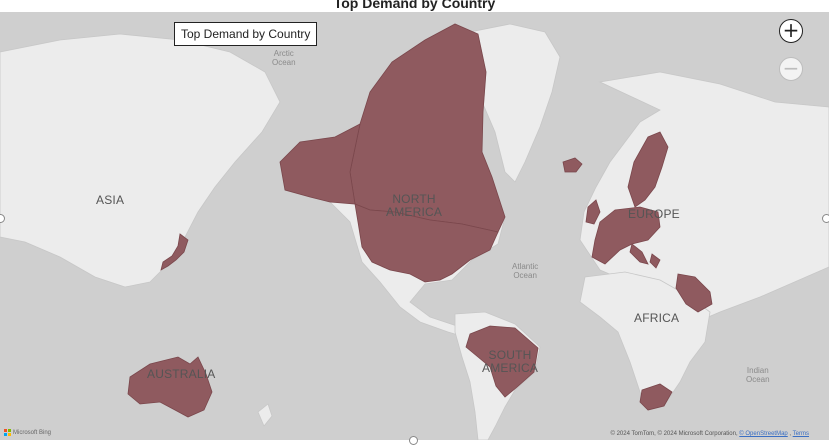  I want to click on country-alaska, so click(320, 164).